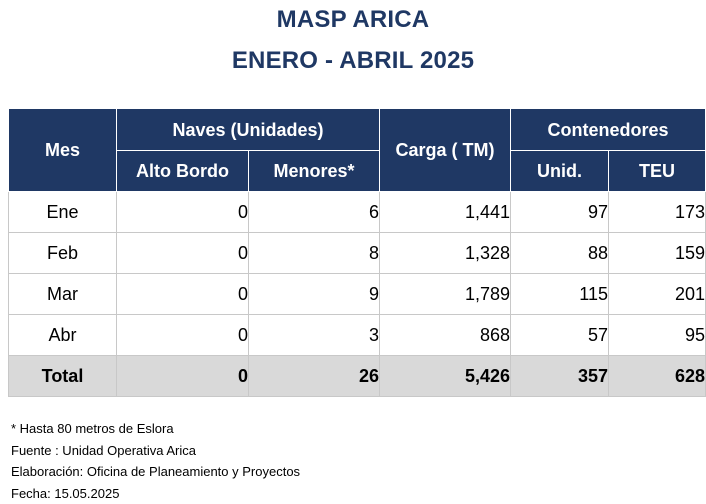  What do you see at coordinates (62, 335) in the screenshot?
I see `cell-mes: Abr` at bounding box center [62, 335].